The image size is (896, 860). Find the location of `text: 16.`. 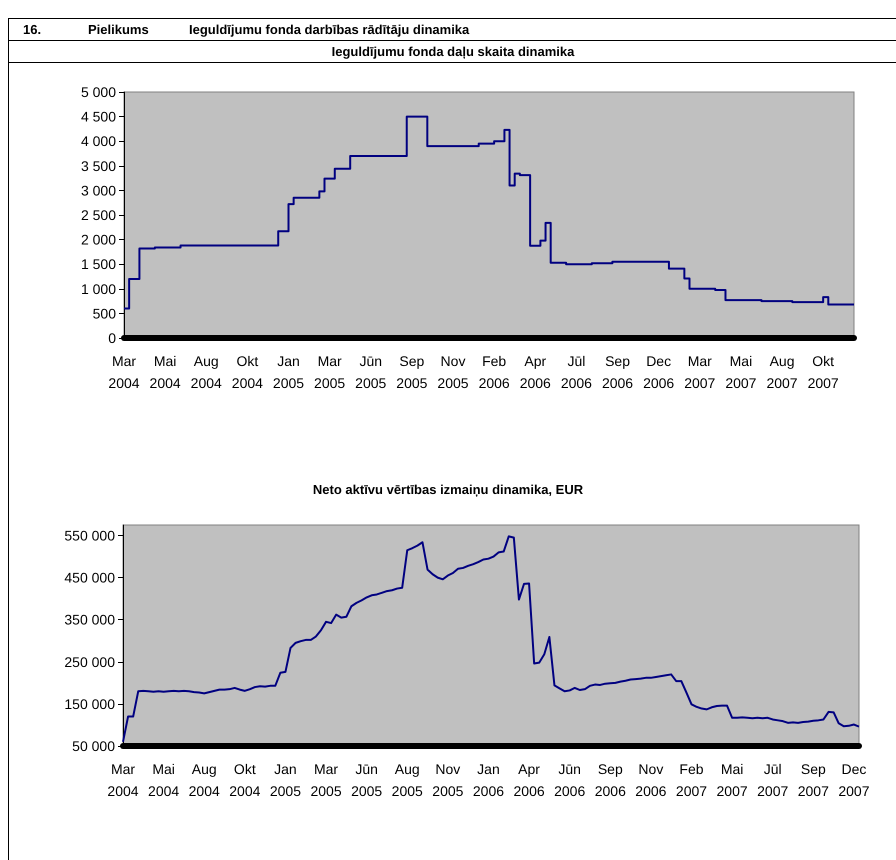

text: 16. is located at coordinates (32, 29).